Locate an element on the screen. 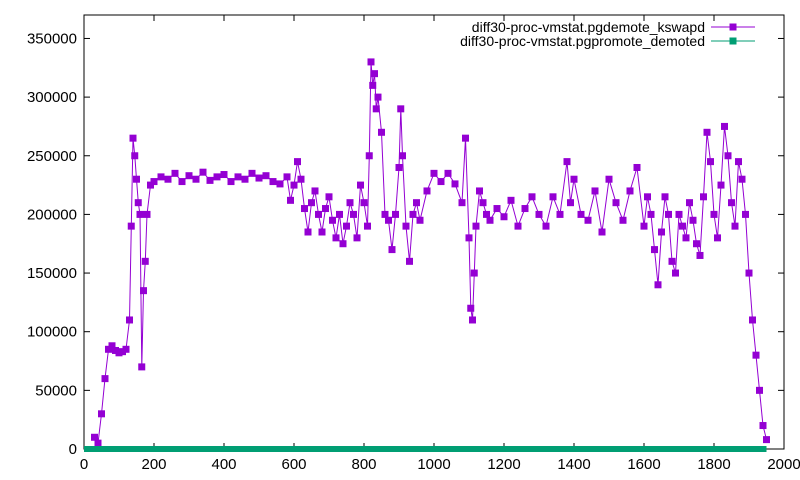 The height and width of the screenshot is (480, 800). x-tick-label: 1600 is located at coordinates (643, 464).